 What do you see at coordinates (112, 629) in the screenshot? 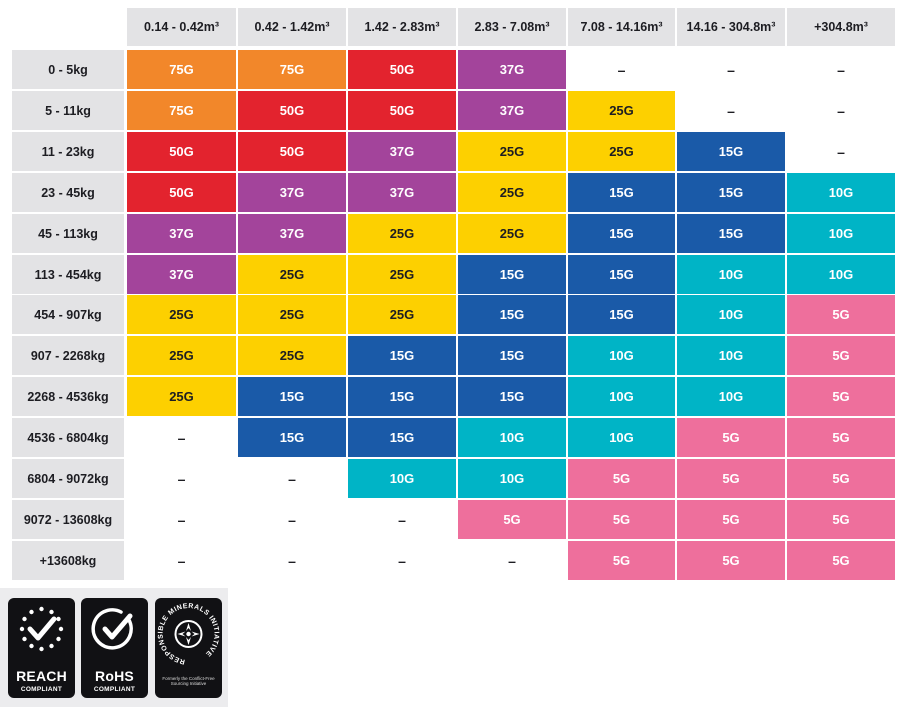
I see `circle-check-icon` at bounding box center [112, 629].